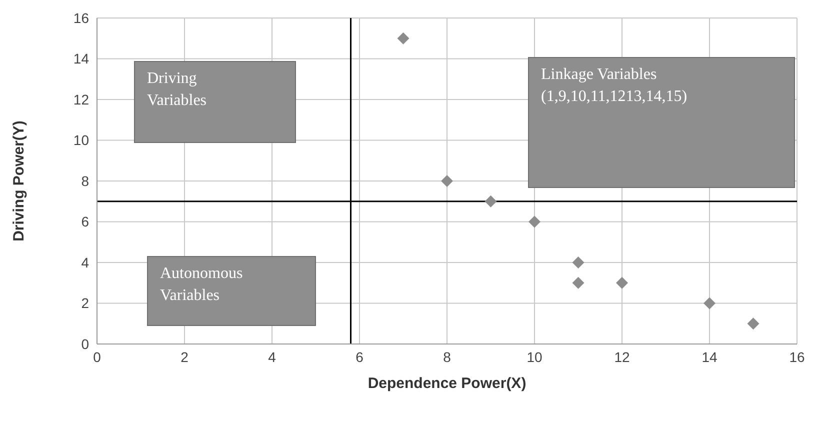  Describe the element at coordinates (85, 262) in the screenshot. I see `y-tick-label: 4` at that location.